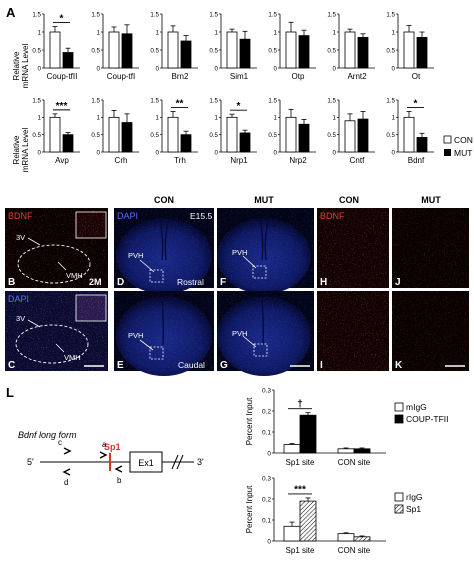 The image size is (474, 563). I want to click on ylabel-row2-line2: mRNA Level, so click(25, 150).